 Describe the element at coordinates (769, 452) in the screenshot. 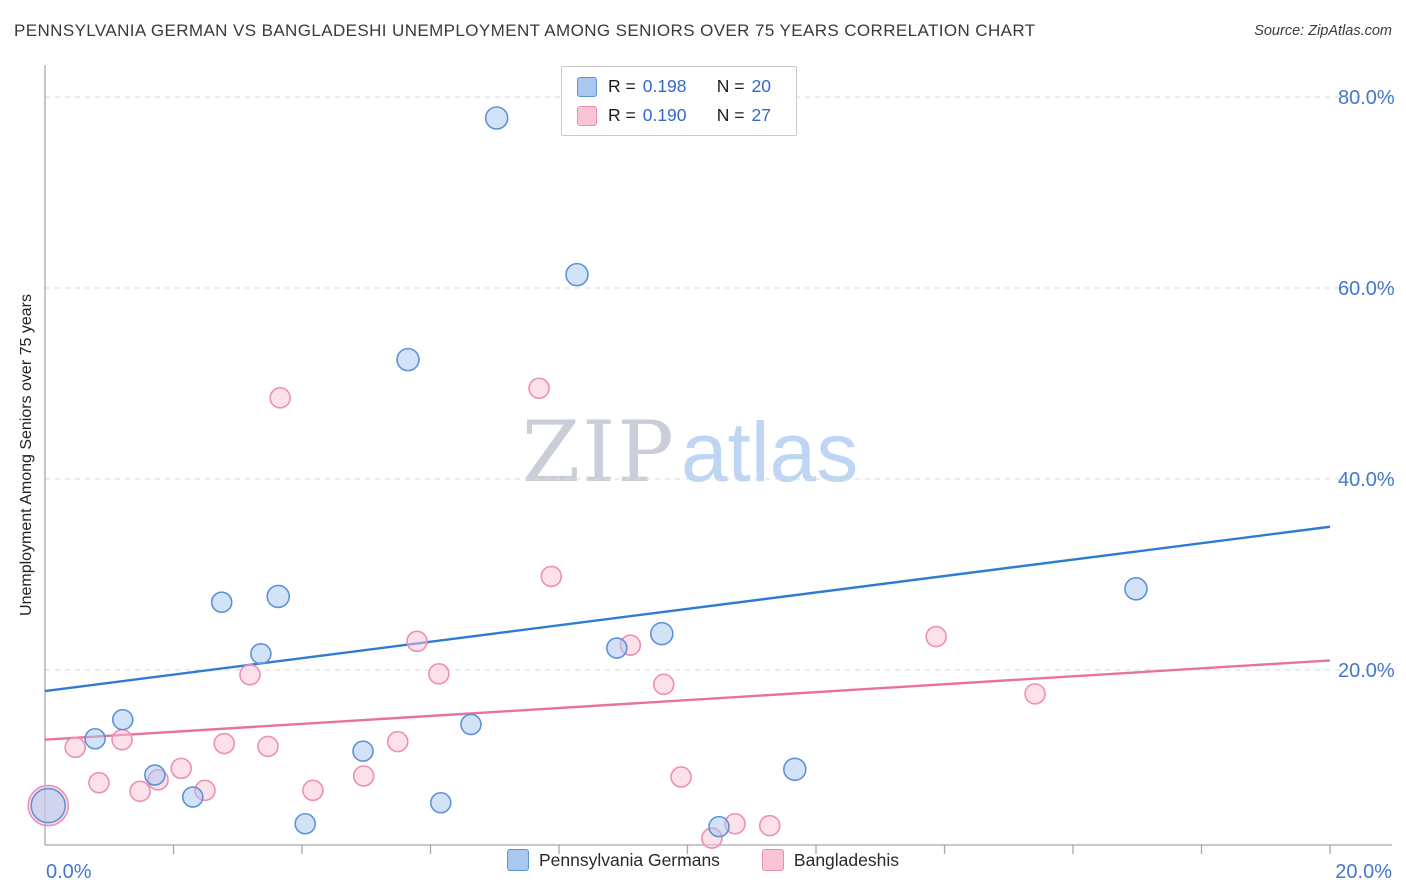

I see `watermark-atlas: atlas` at that location.